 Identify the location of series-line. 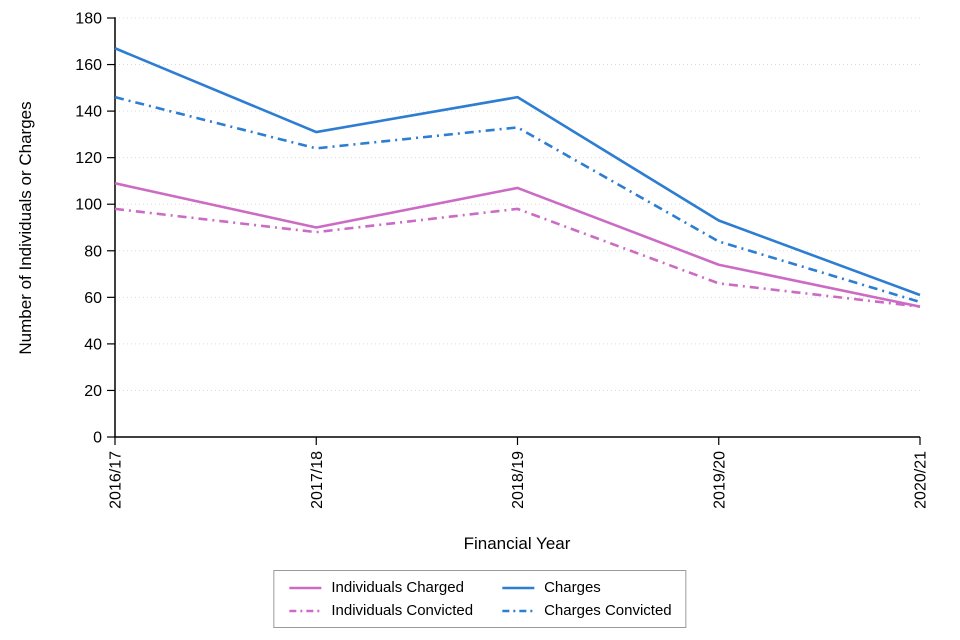
(517, 257).